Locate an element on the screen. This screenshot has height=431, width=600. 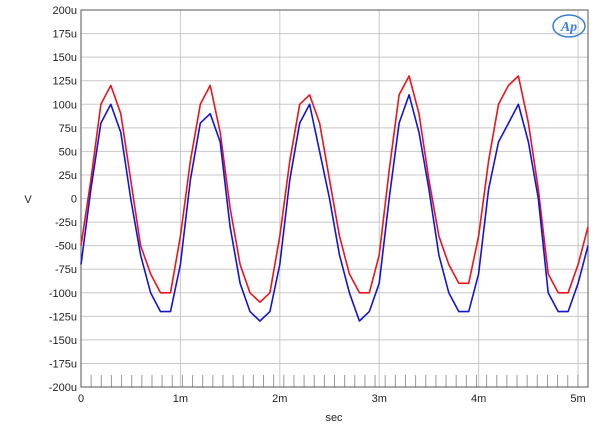
y-tick-label: -200u is located at coordinates (63, 388).